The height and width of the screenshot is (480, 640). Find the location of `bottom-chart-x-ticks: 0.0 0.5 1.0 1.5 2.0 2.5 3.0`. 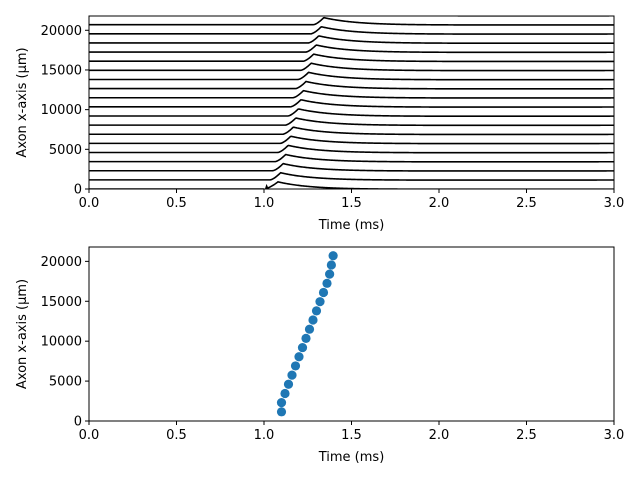

bottom-chart-x-ticks: 0.0 0.5 1.0 1.5 2.0 2.5 3.0 is located at coordinates (352, 432).